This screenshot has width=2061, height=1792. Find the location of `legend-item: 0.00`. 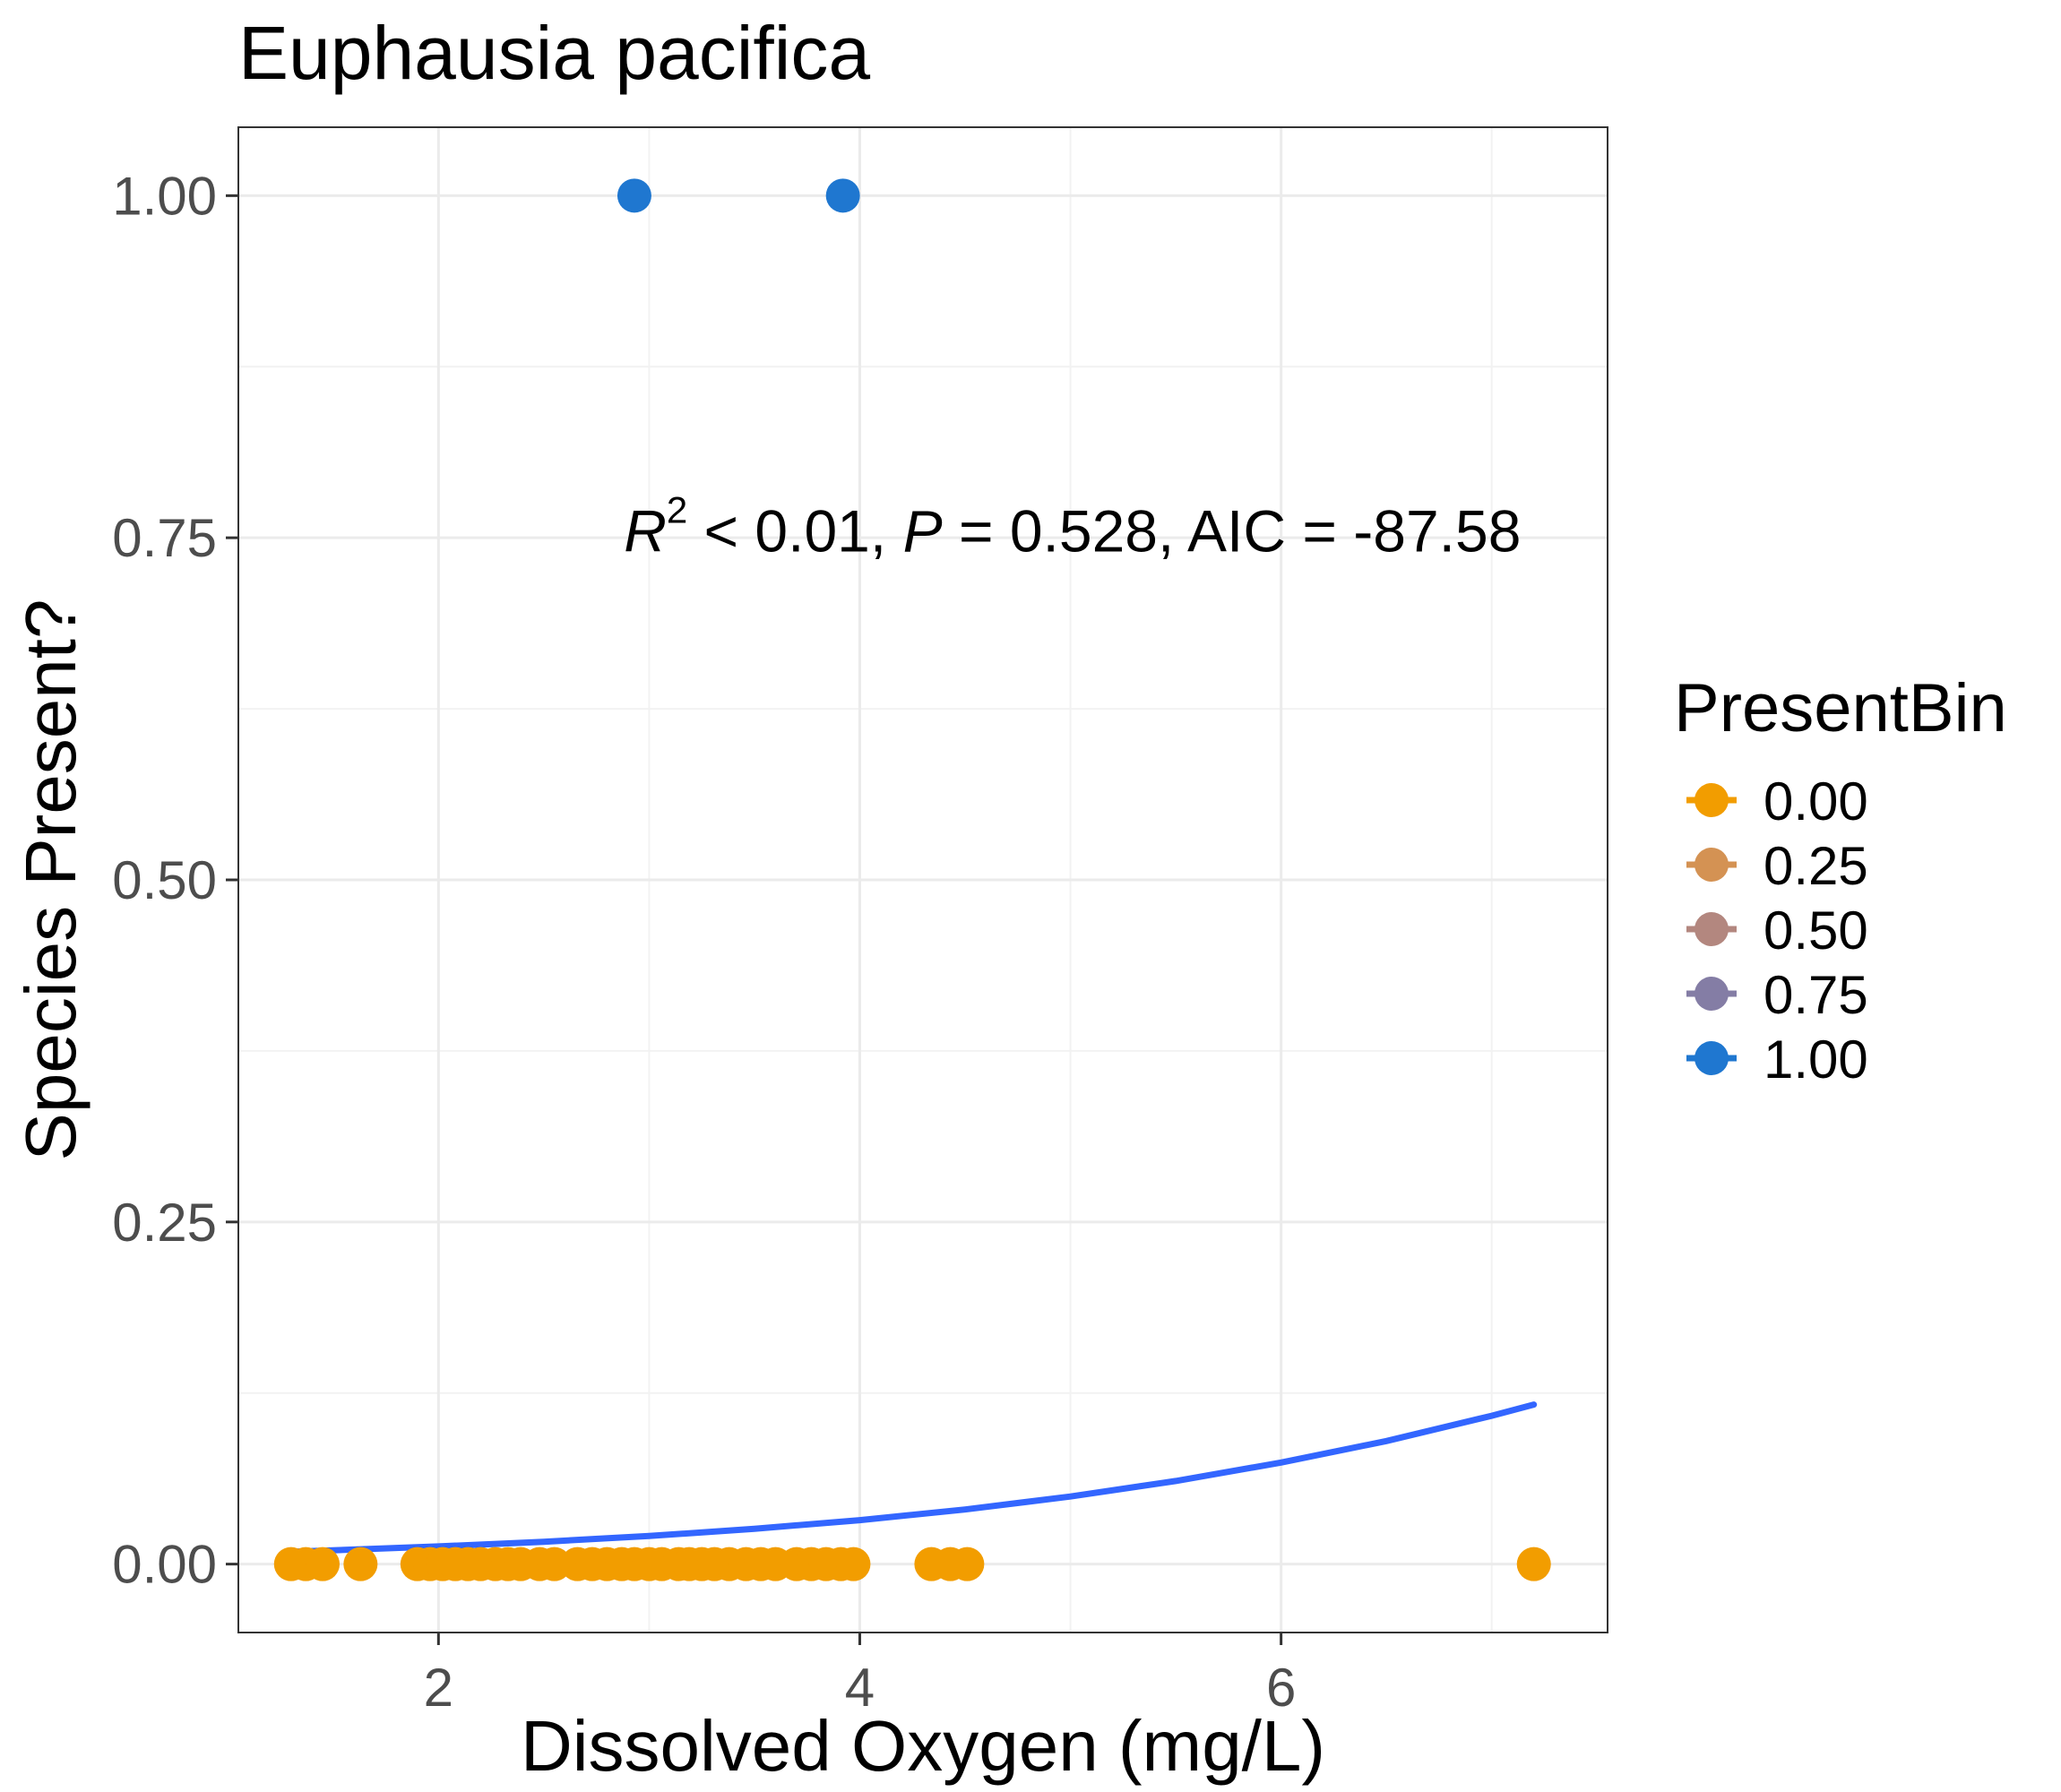

legend-item: 0.00 is located at coordinates (1777, 801).